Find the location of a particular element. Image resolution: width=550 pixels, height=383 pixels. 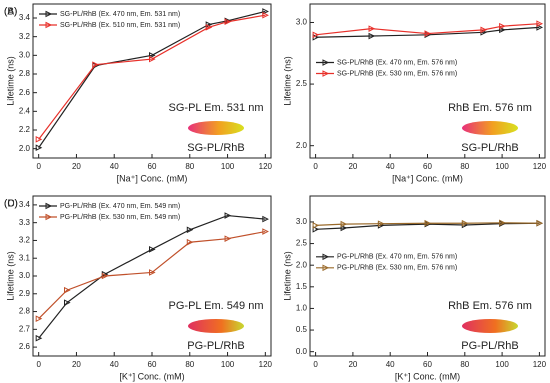

x-axis-label: [K⁺] Conc. (mM) is located at coordinates (151, 376).